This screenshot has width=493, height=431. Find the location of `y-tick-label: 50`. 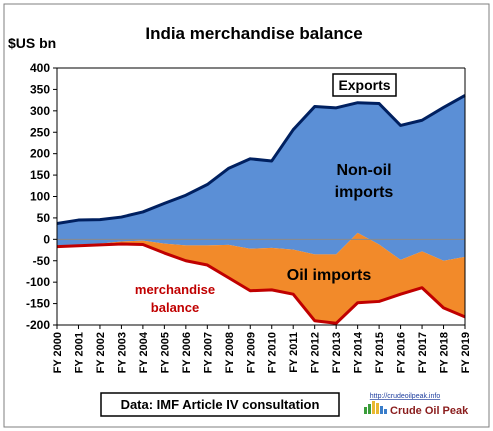

y-tick-label: 50 is located at coordinates (44, 218).